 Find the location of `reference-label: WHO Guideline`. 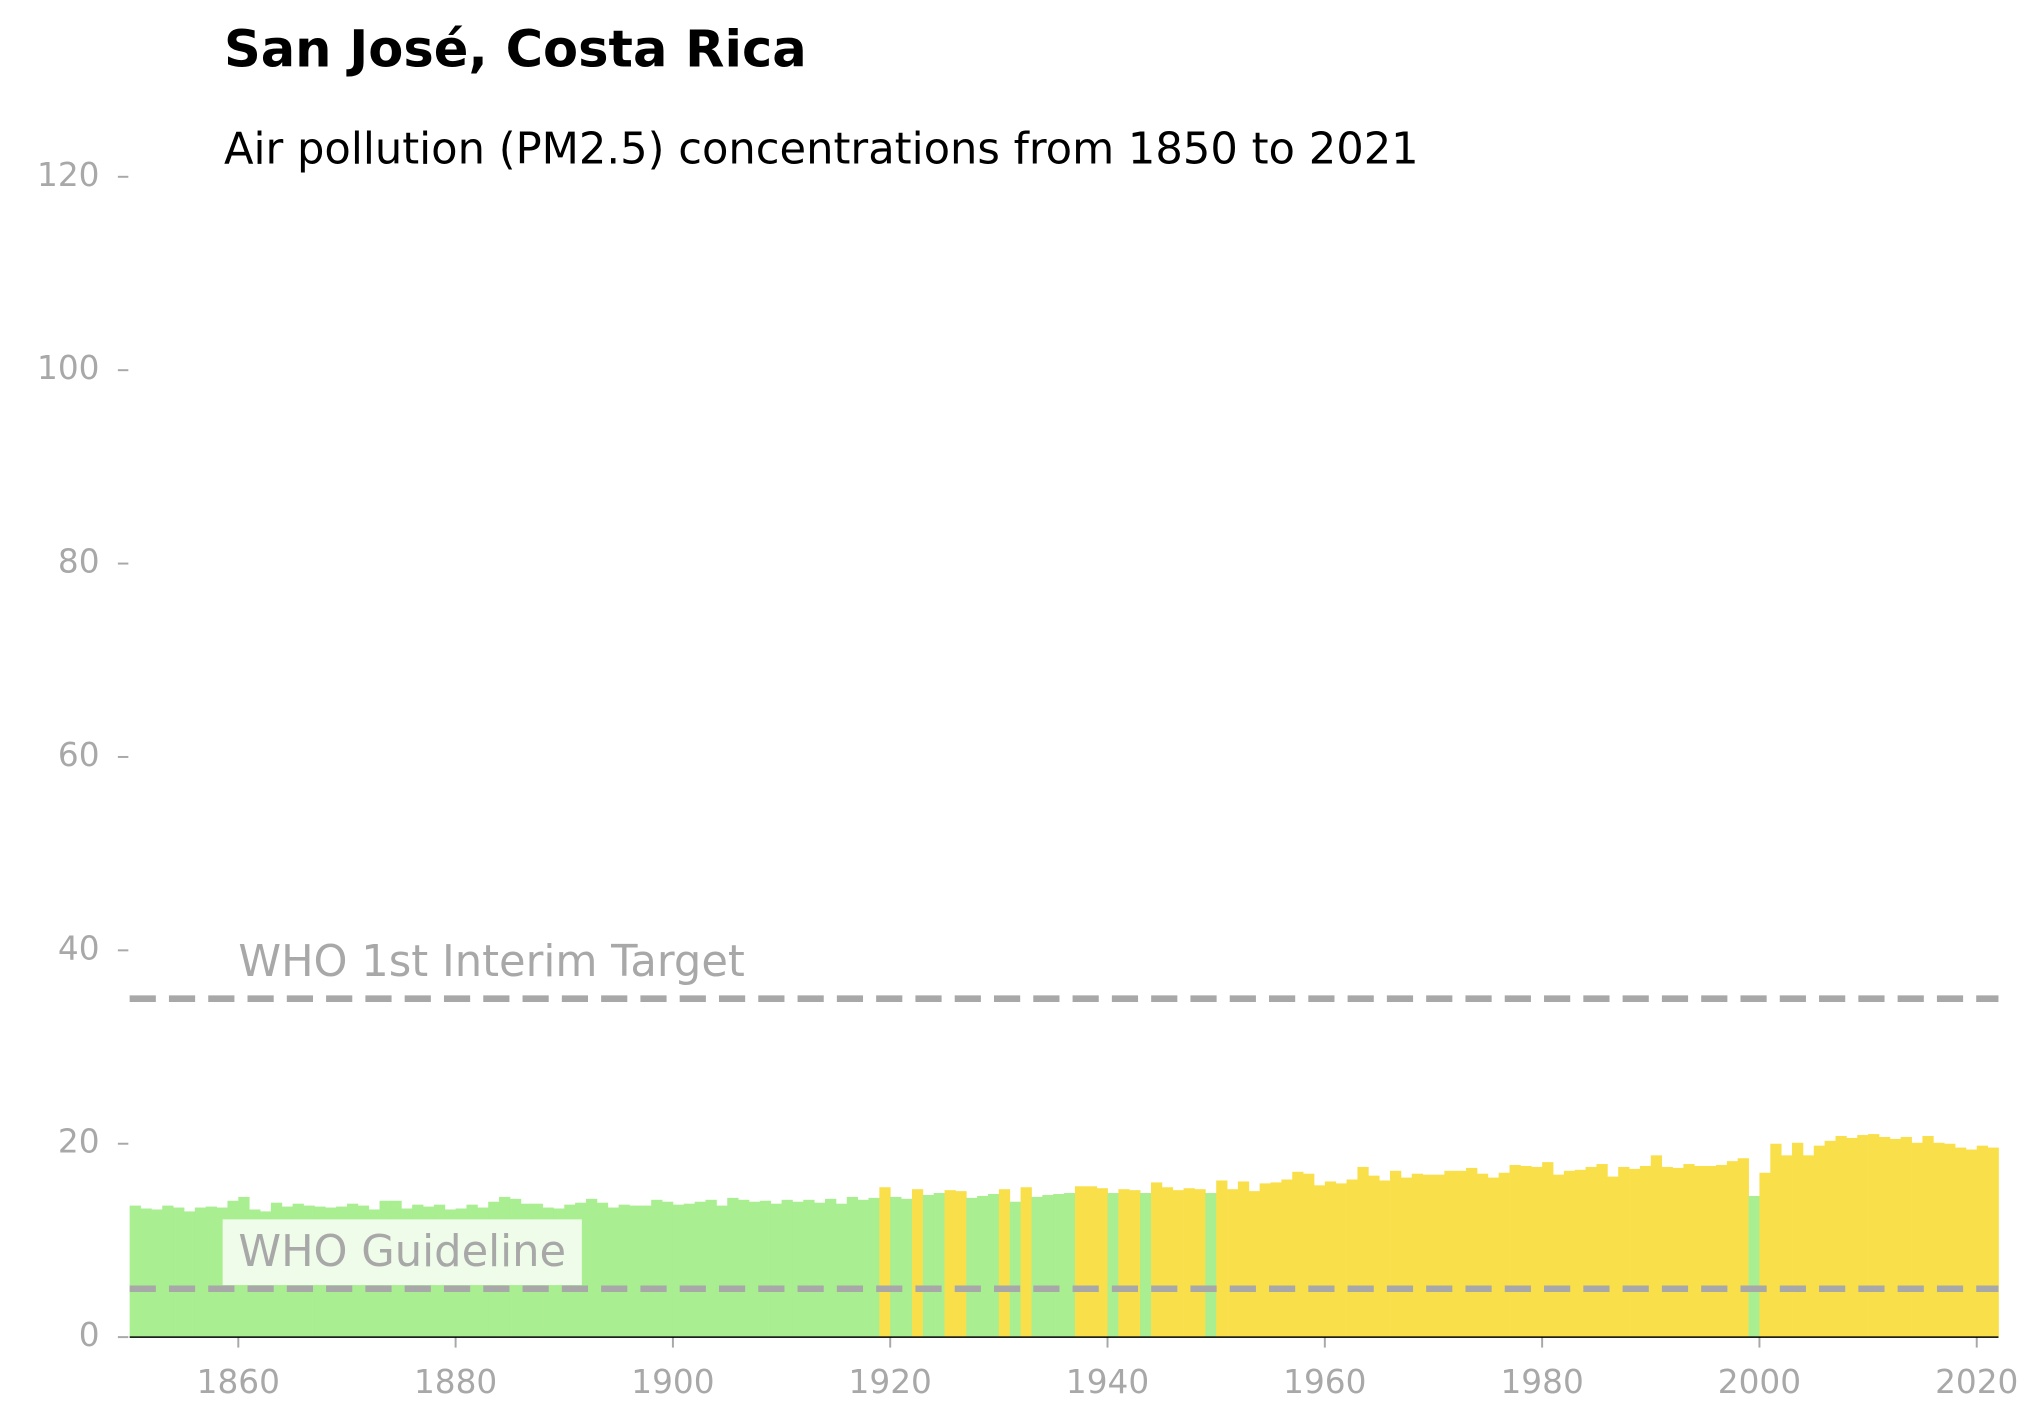

reference-label: WHO Guideline is located at coordinates (402, 1252).